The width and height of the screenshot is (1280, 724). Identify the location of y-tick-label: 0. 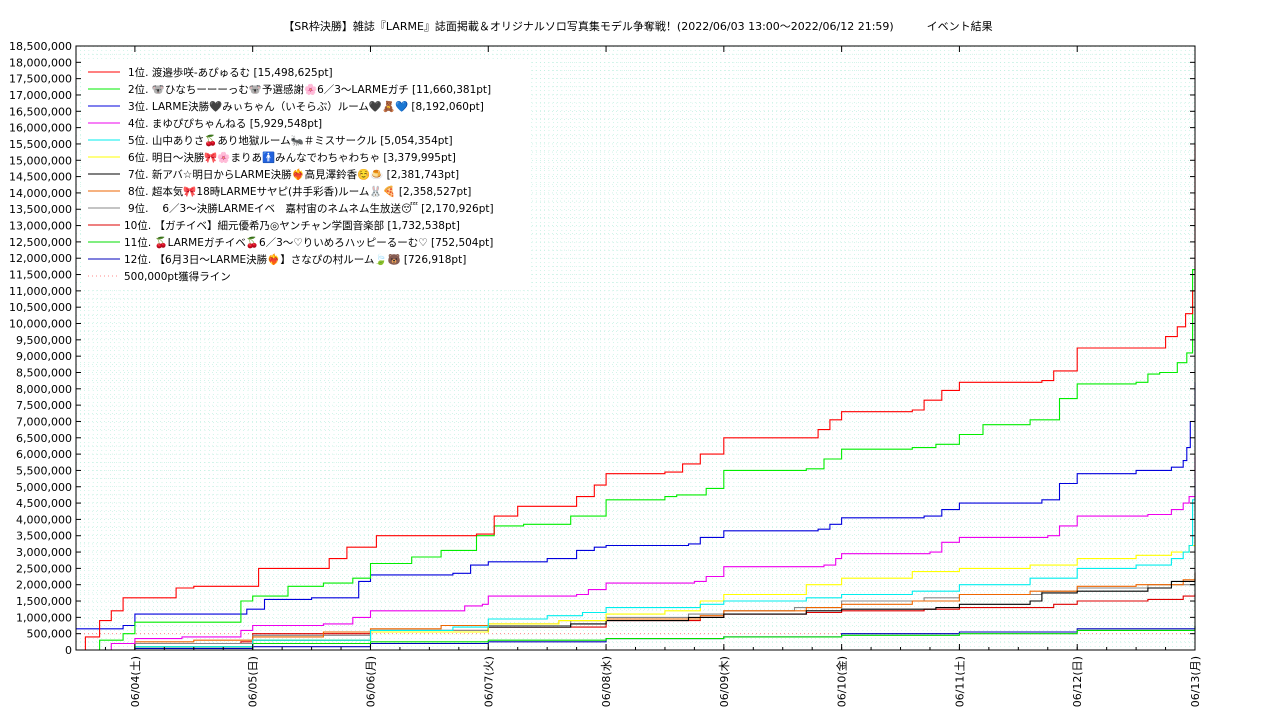
(68, 650).